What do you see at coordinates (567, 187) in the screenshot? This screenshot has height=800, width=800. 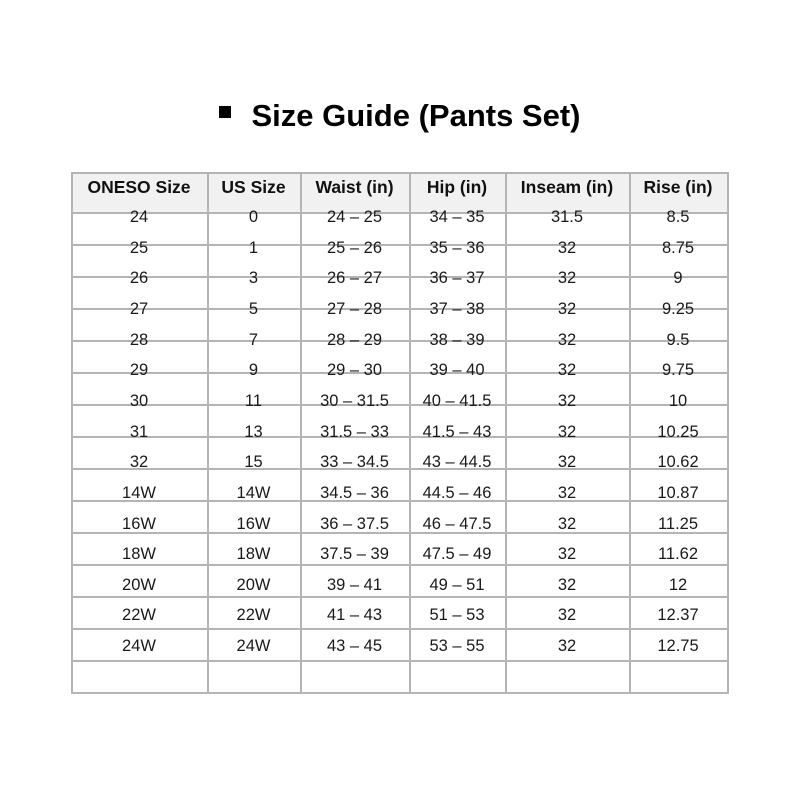 I see `column-header: Inseam (in)` at bounding box center [567, 187].